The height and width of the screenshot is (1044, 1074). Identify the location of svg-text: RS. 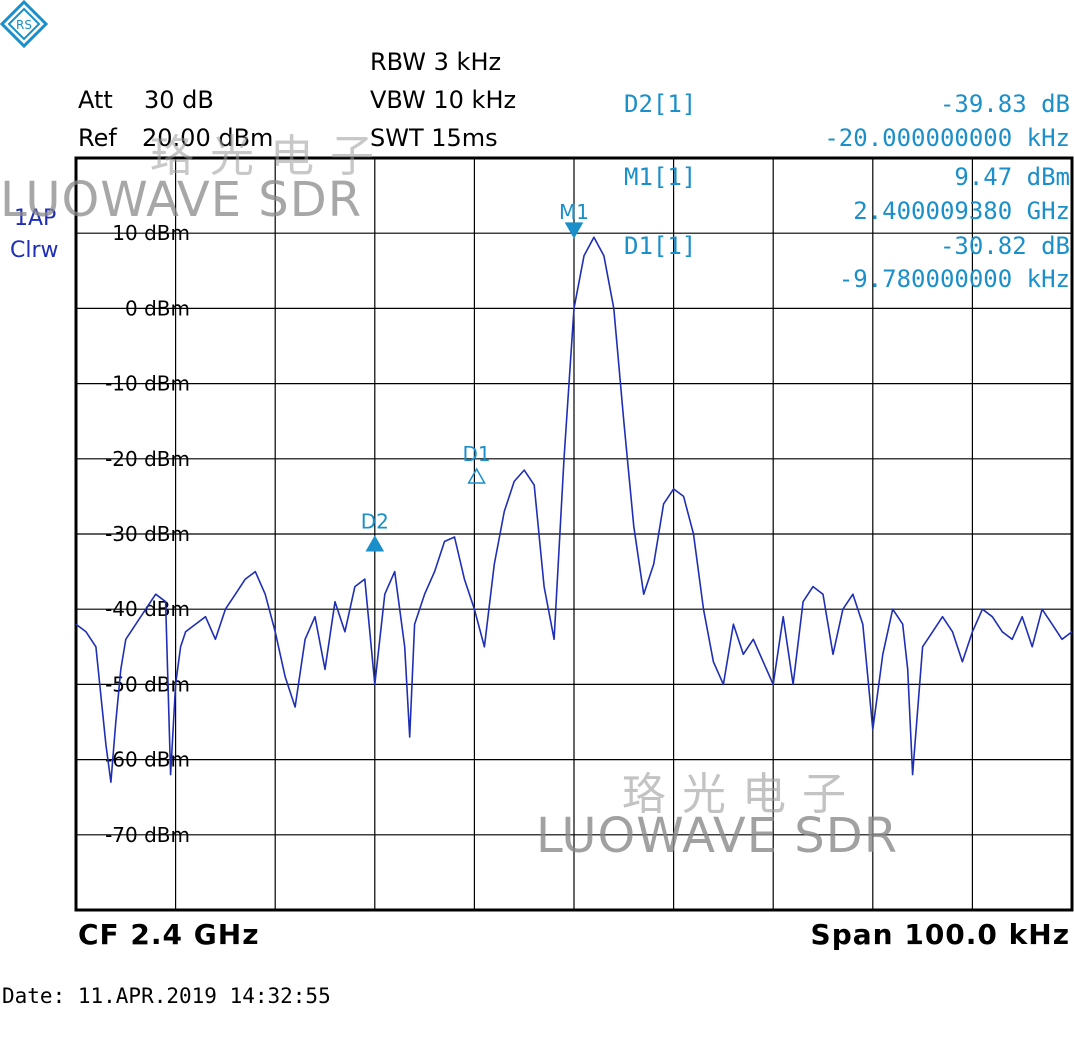
(24, 25).